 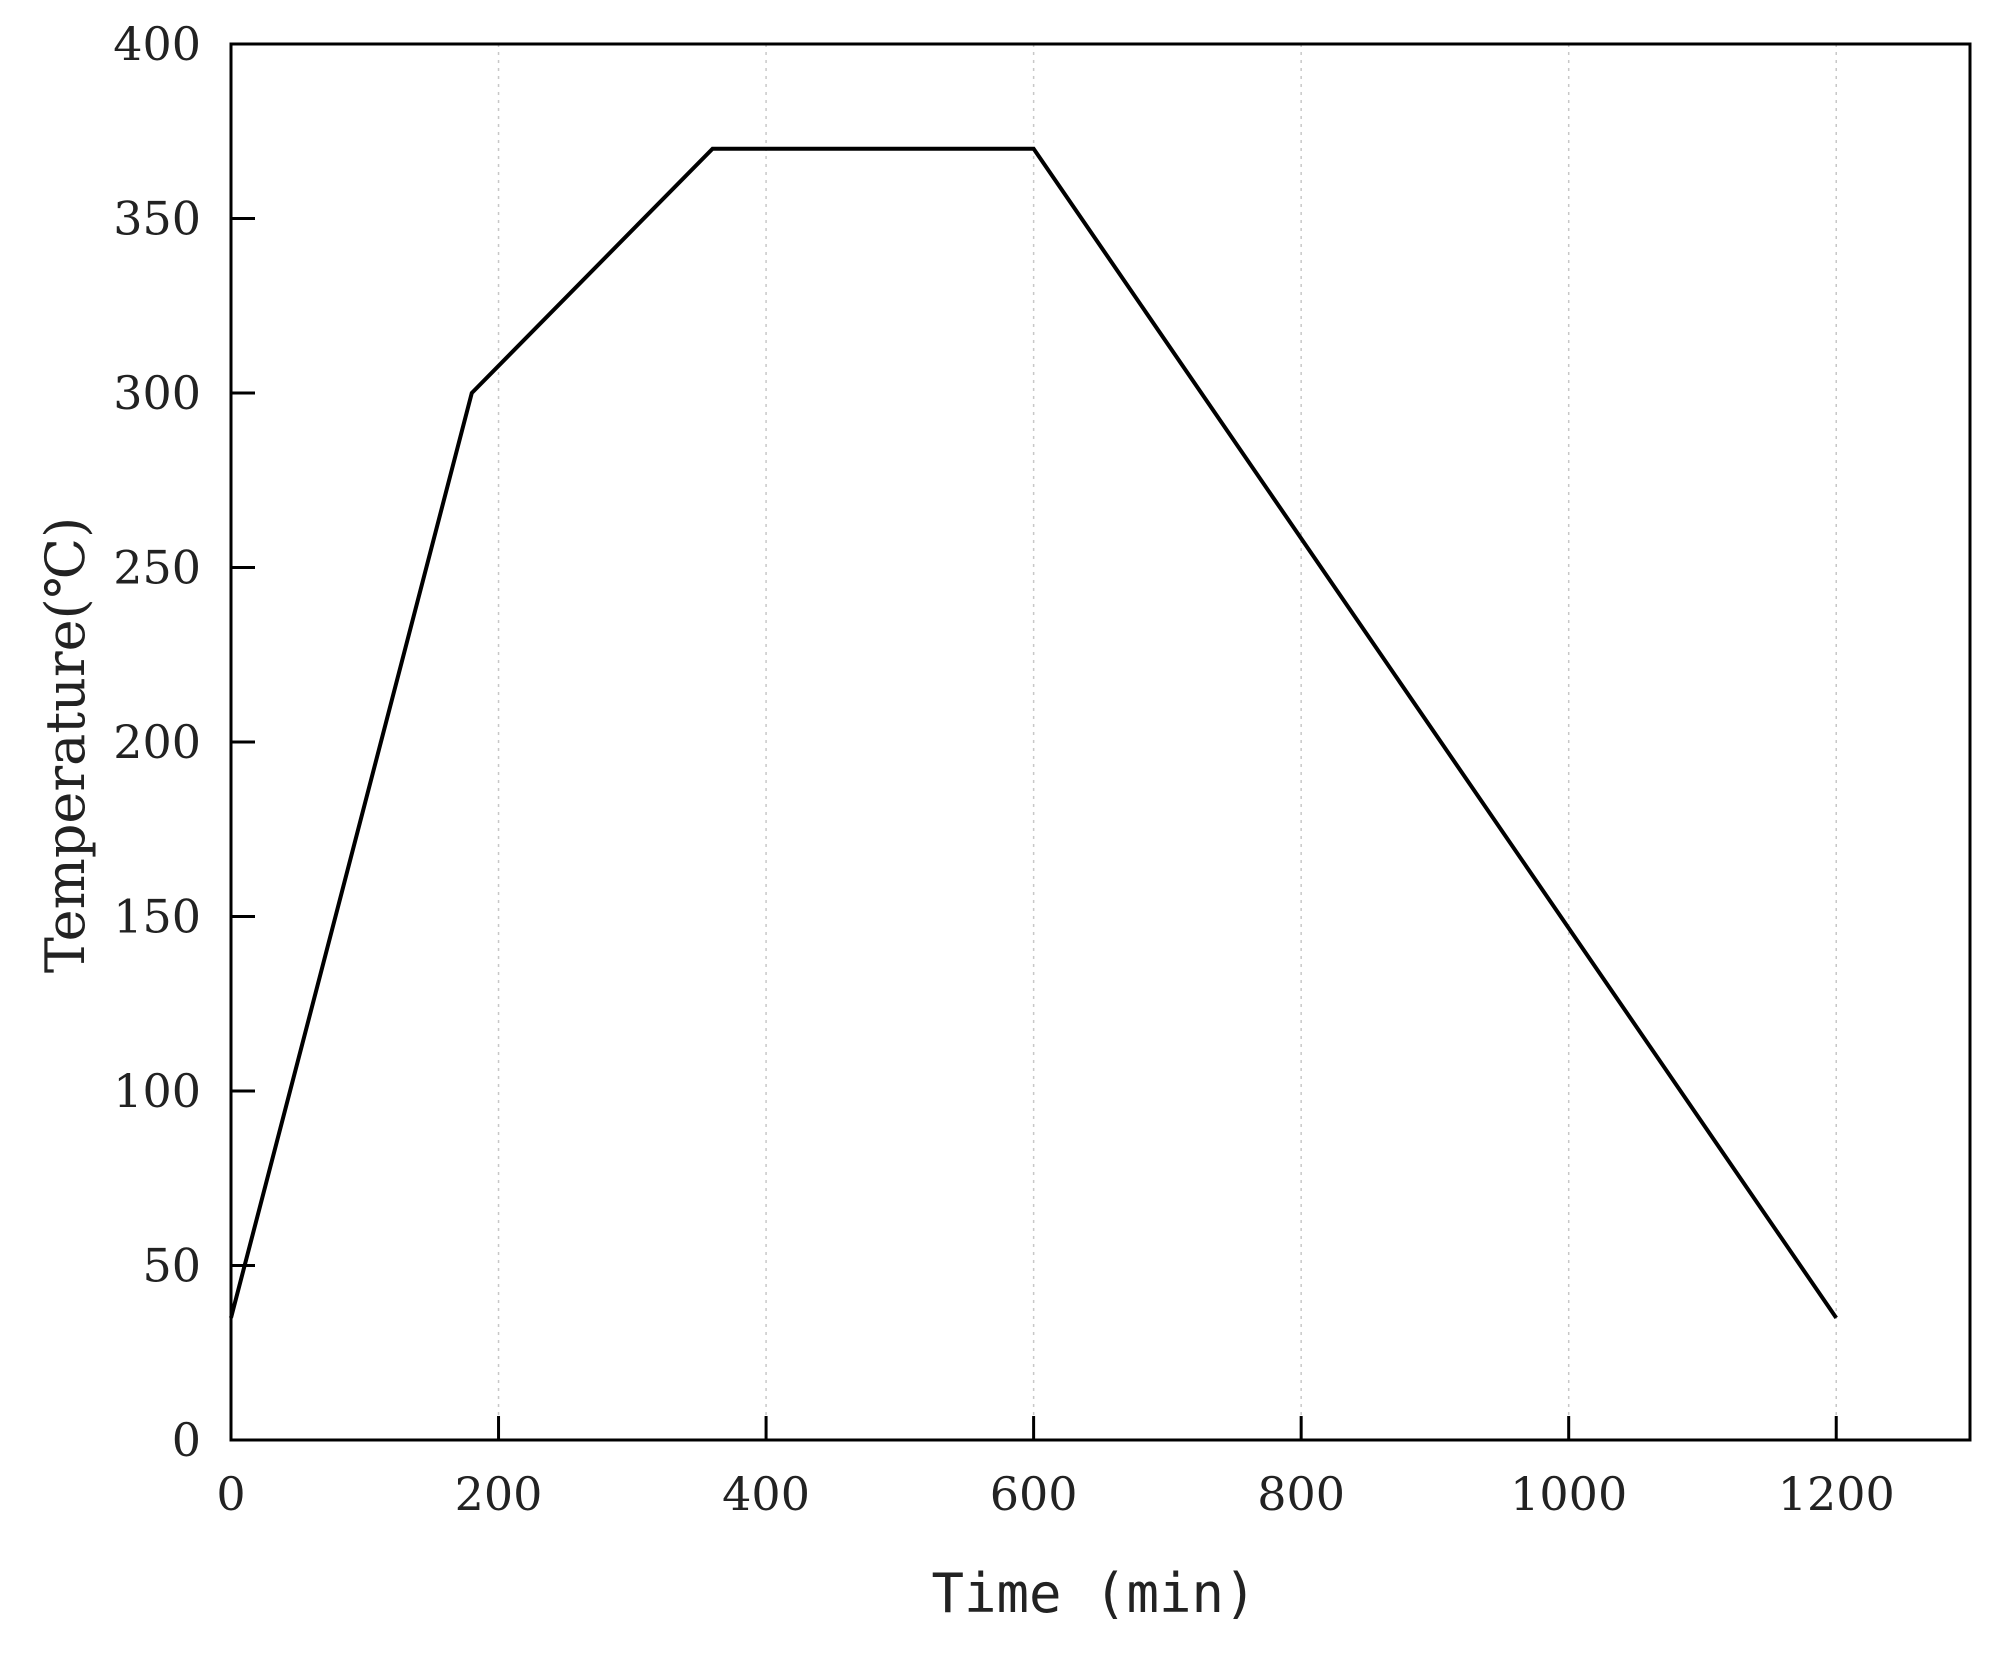 I want to click on x-tick-label-6: 1200, so click(x=1836, y=1494).